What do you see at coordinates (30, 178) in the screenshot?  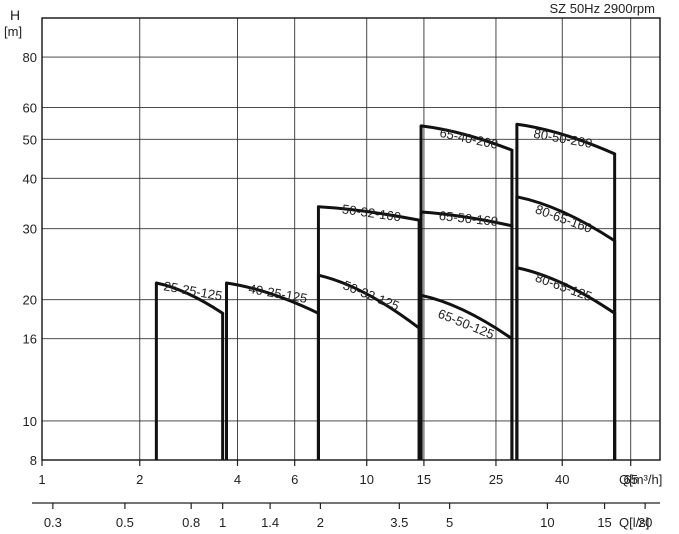 I see `y-tick-label: 40` at bounding box center [30, 178].